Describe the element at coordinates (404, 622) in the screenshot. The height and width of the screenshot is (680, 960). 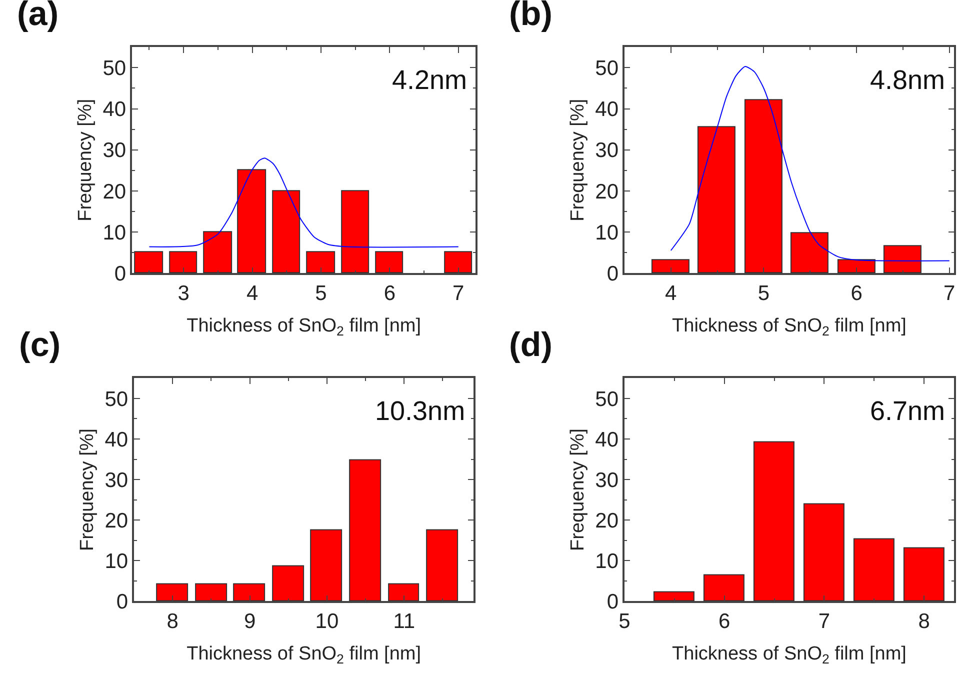
I see `x-tick-label: 11` at that location.